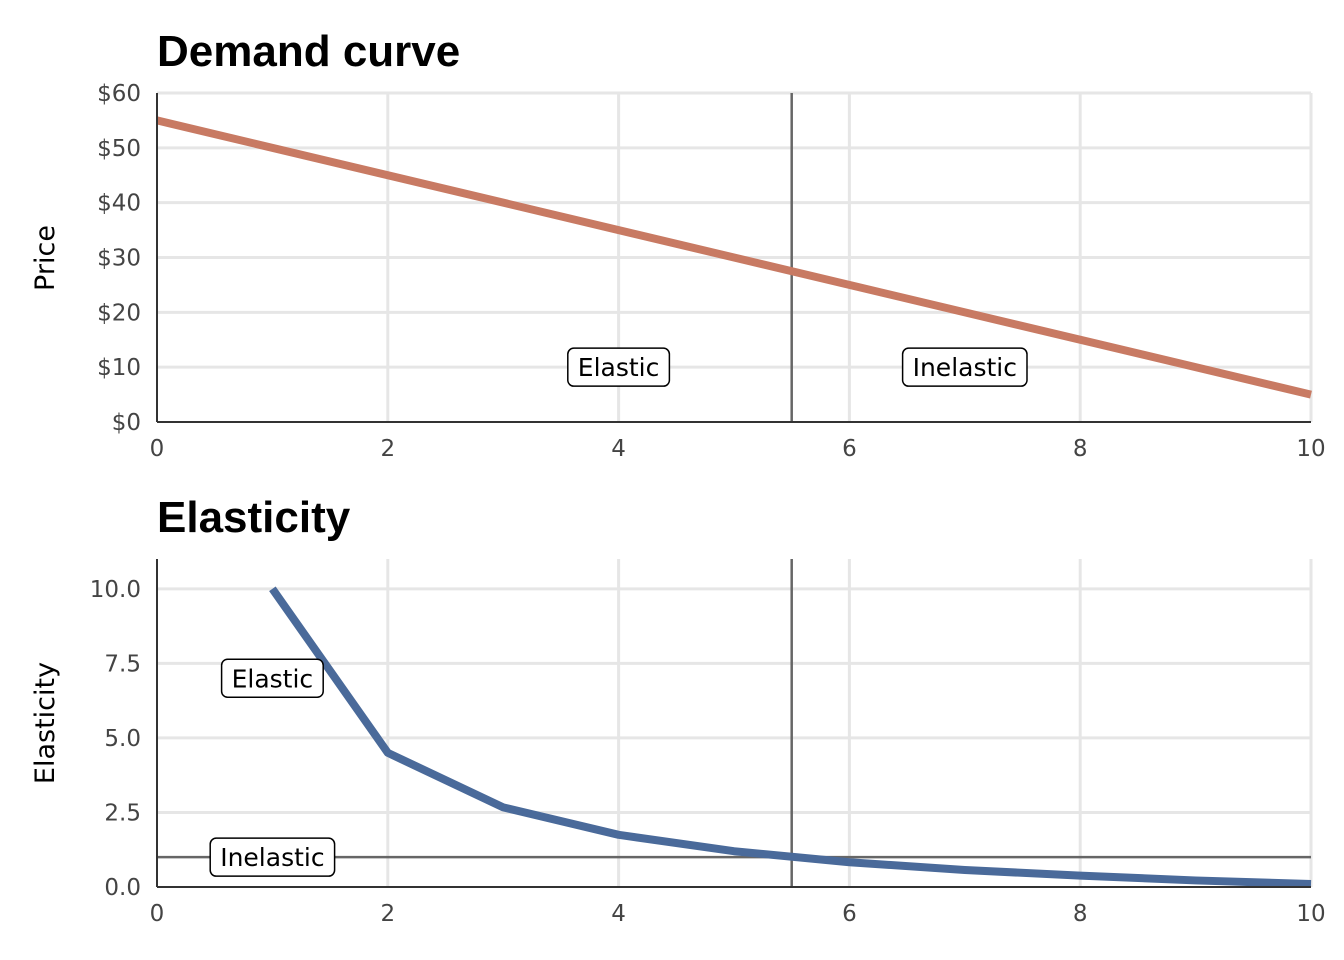  I want to click on y-tick-label: $30, so click(119, 259).